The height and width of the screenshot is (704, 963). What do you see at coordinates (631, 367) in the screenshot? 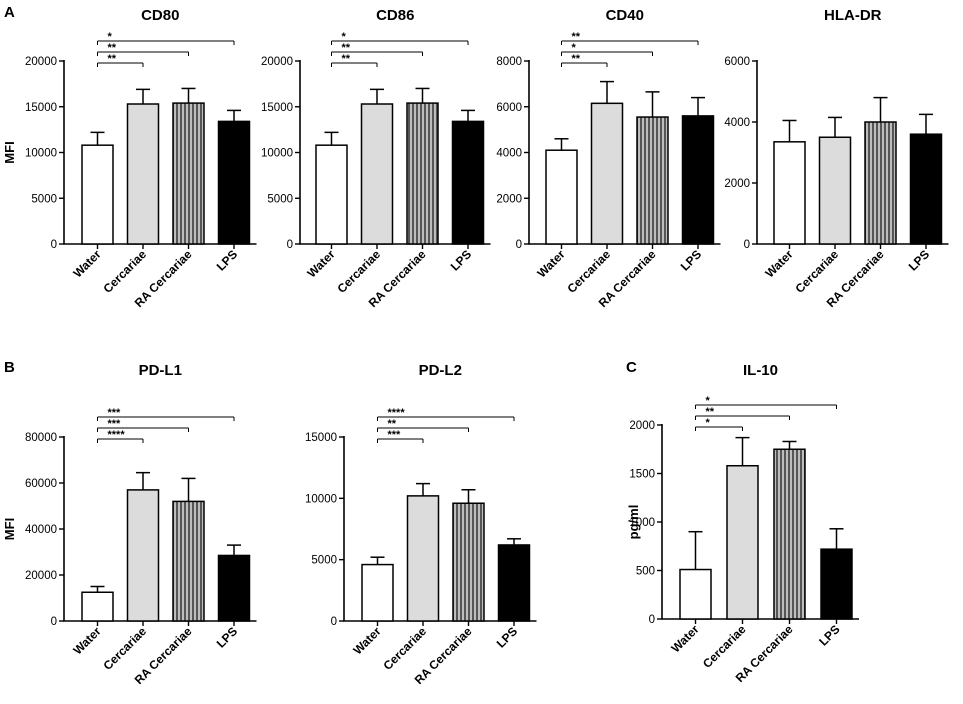
I see `panel-letter-c: C` at bounding box center [631, 367].